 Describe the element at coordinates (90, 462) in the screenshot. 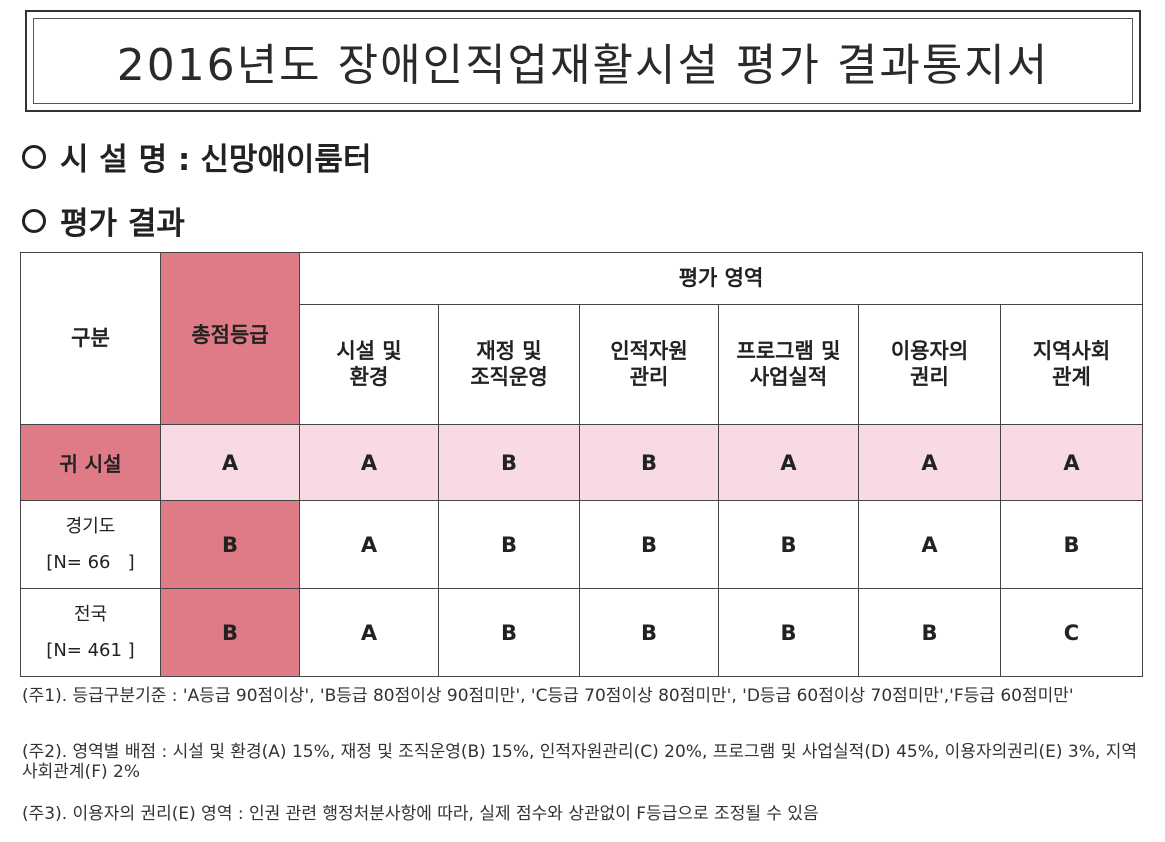

I see `row-label: 귀 시설` at that location.